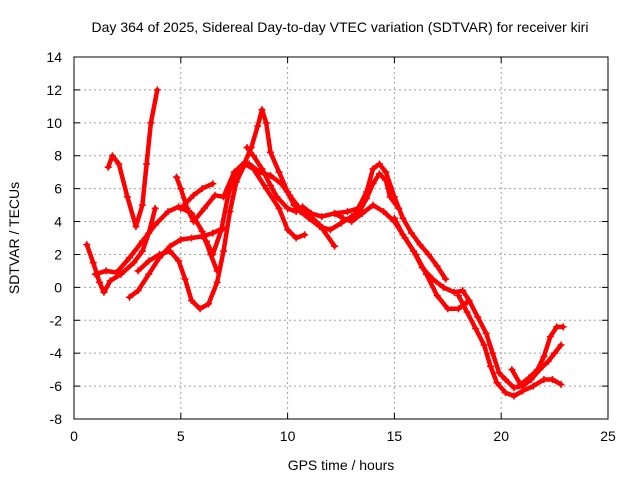 The width and height of the screenshot is (640, 480). Describe the element at coordinates (14, 238) in the screenshot. I see `y-axis-label: SDTVAR / TECUs` at that location.